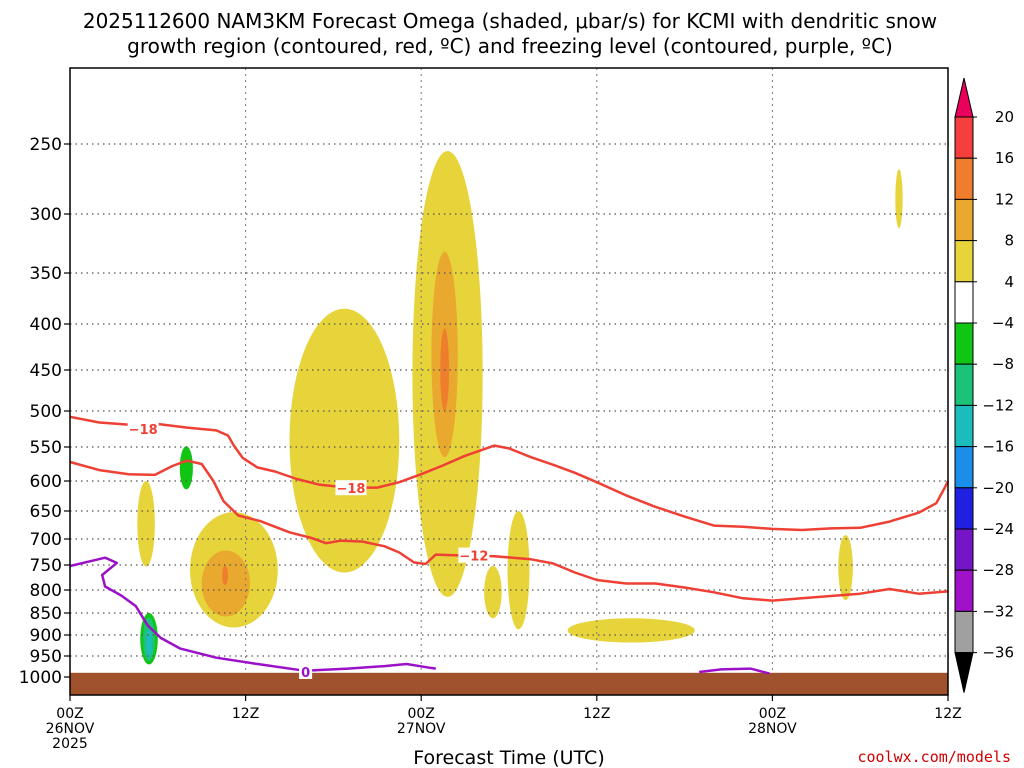 The width and height of the screenshot is (1024, 768). Describe the element at coordinates (998, 653) in the screenshot. I see `colorbar-label-13: −36` at that location.